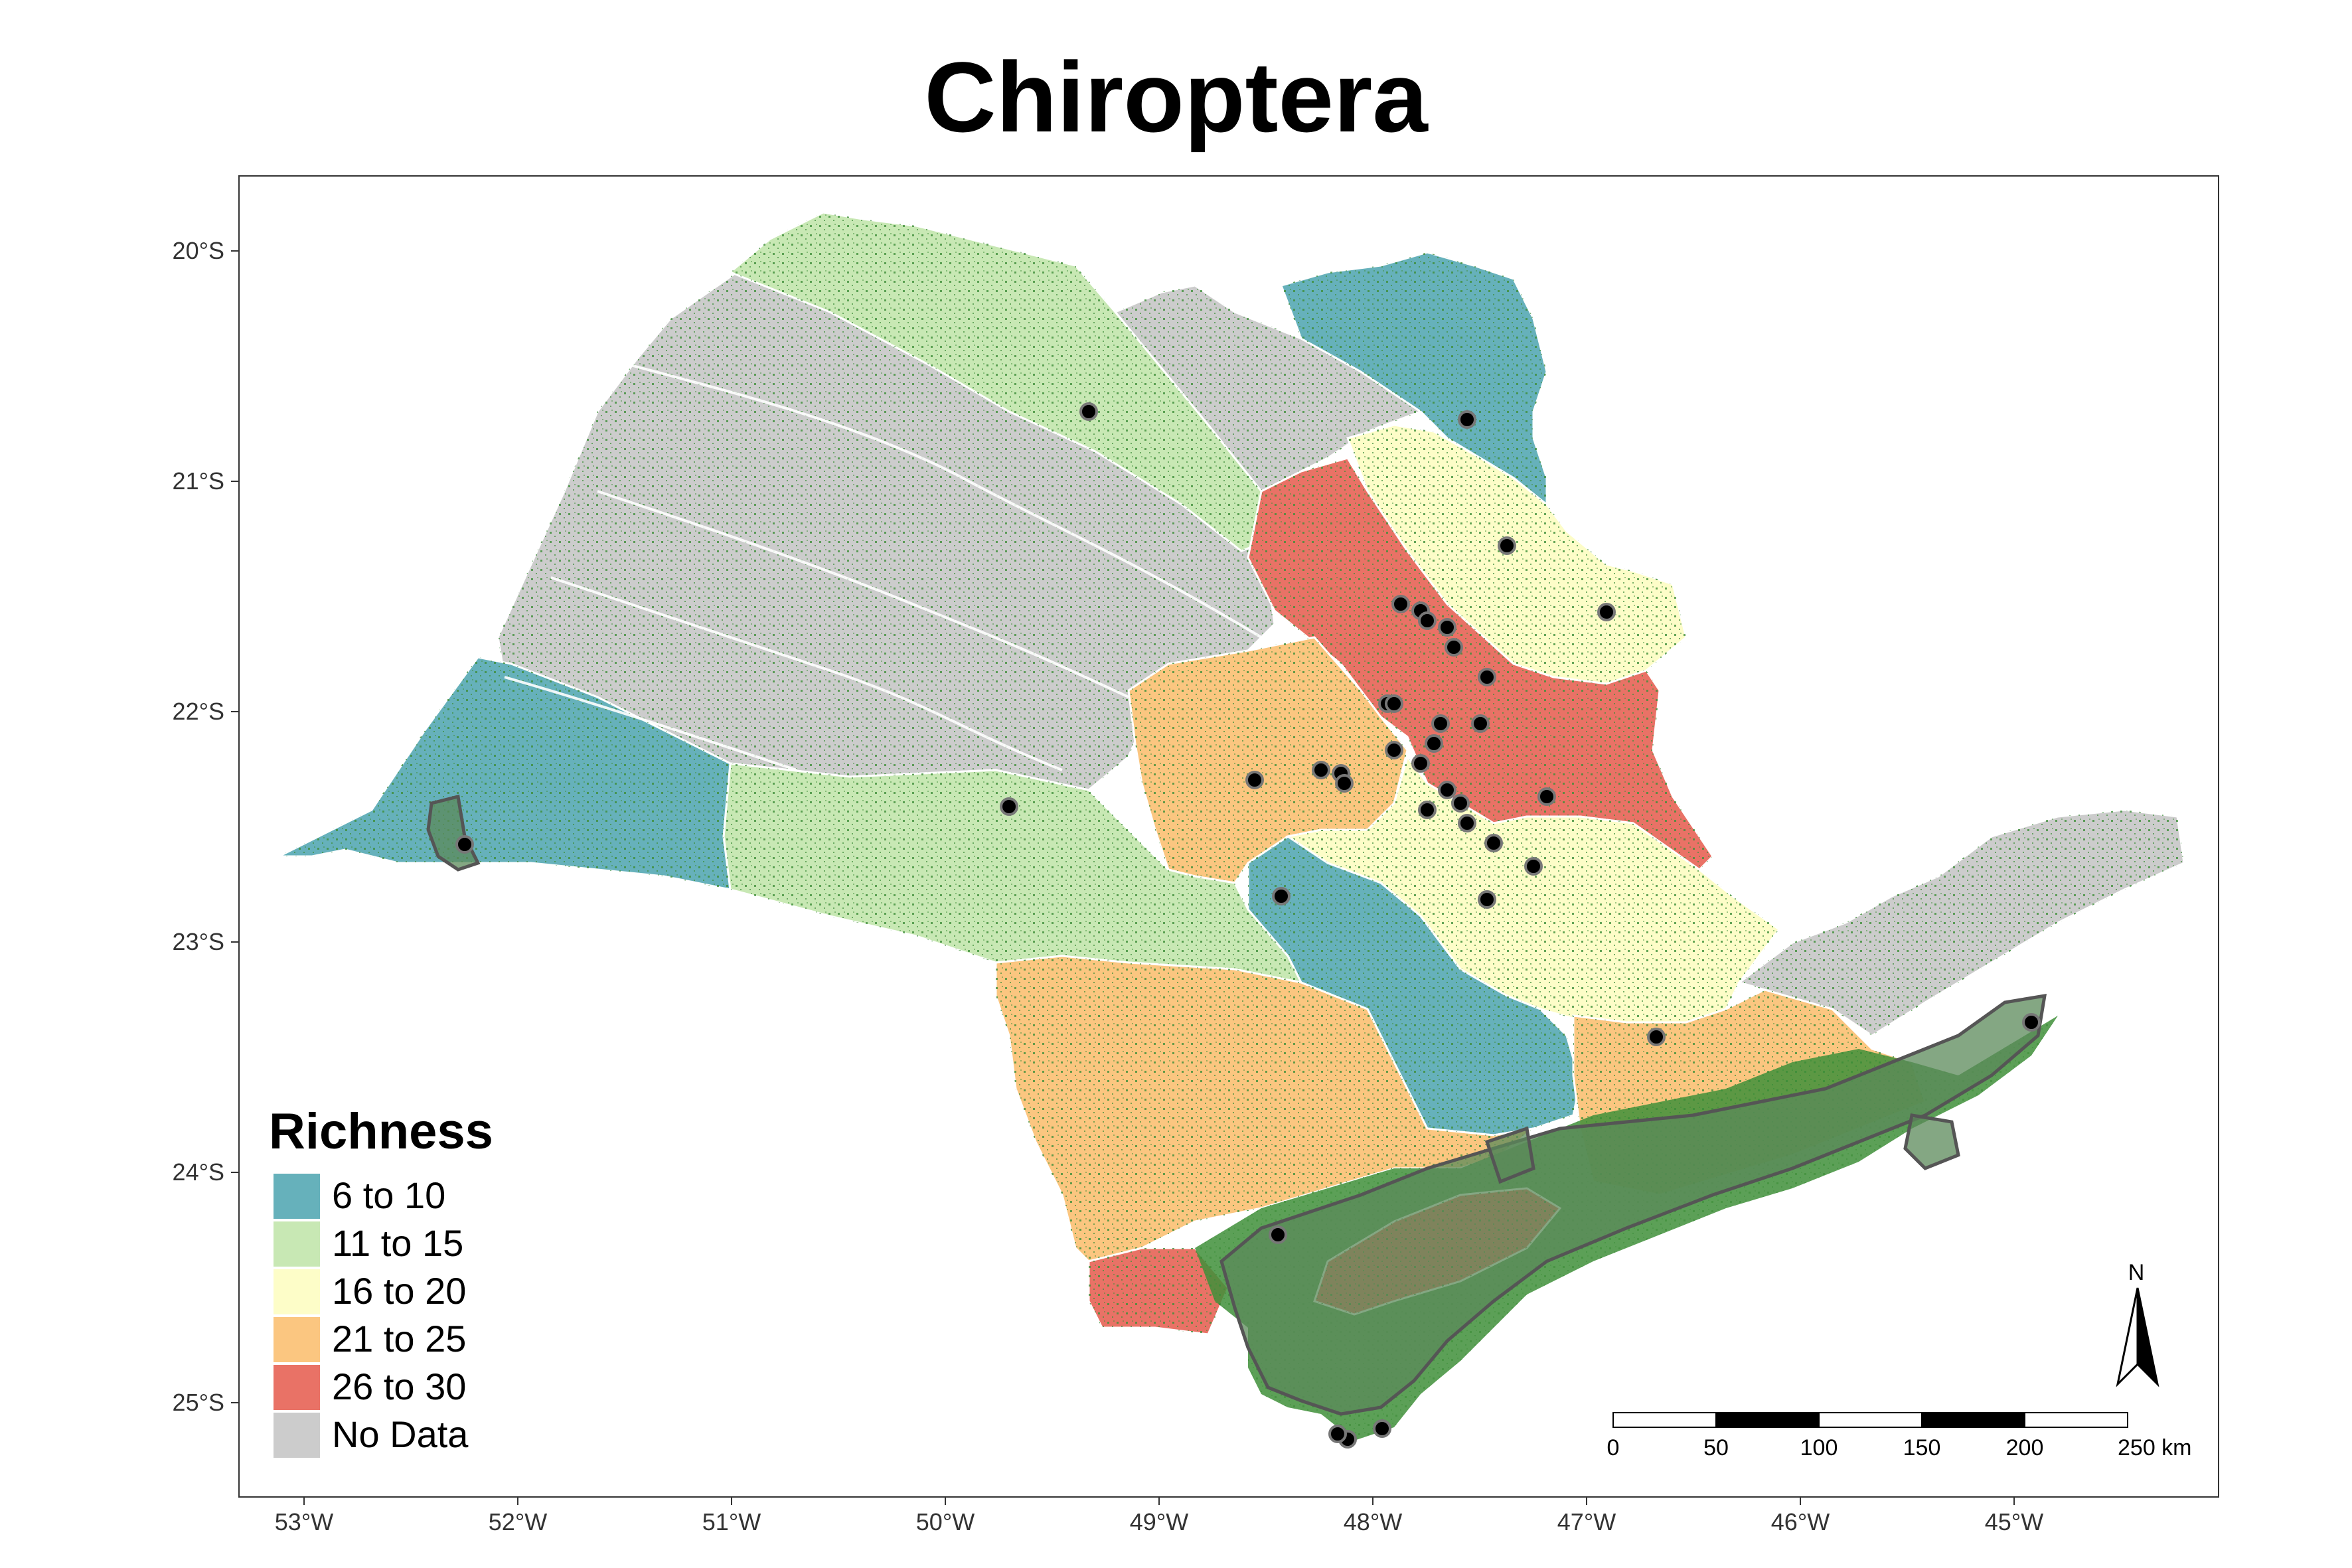  I want to click on y-tick-label: 22°S, so click(198, 712).